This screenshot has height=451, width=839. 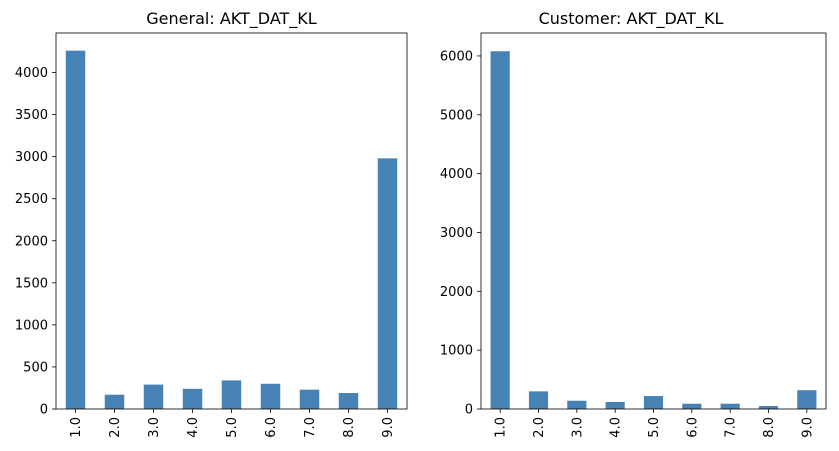 What do you see at coordinates (631, 19) in the screenshot?
I see `chart-title: Customer: AKT_DAT_KL` at bounding box center [631, 19].